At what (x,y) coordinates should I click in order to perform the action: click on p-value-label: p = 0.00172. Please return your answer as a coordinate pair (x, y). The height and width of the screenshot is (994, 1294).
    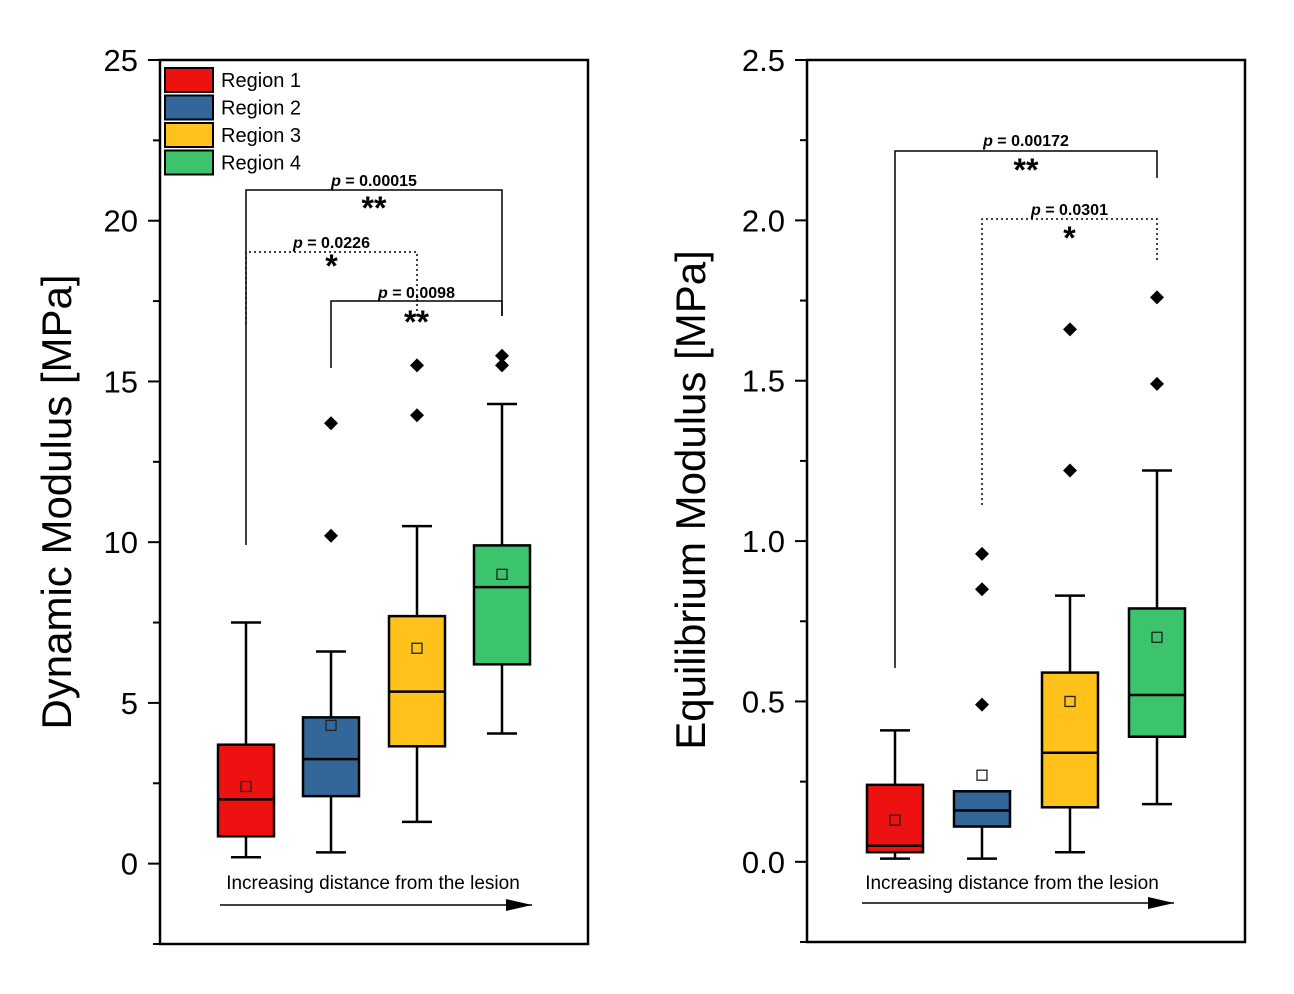
    Looking at the image, I should click on (1025, 141).